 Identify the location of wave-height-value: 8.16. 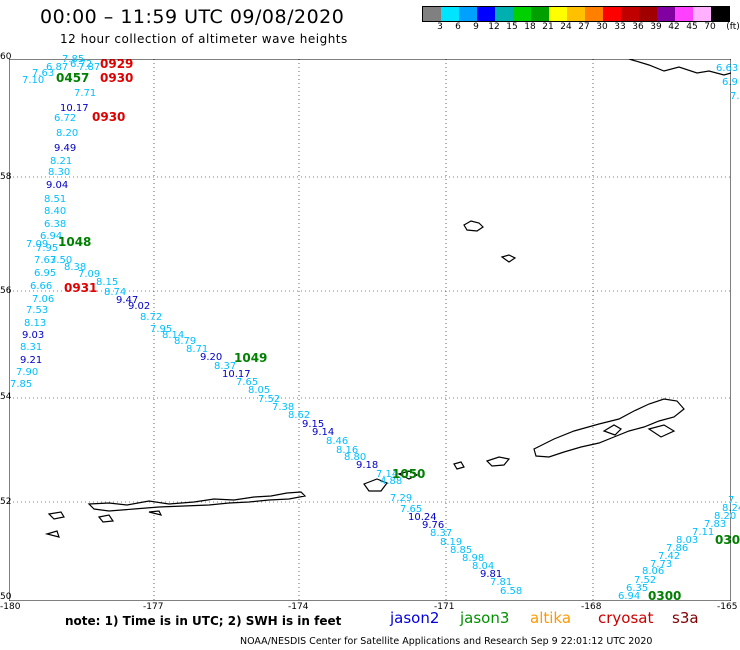
(347, 450).